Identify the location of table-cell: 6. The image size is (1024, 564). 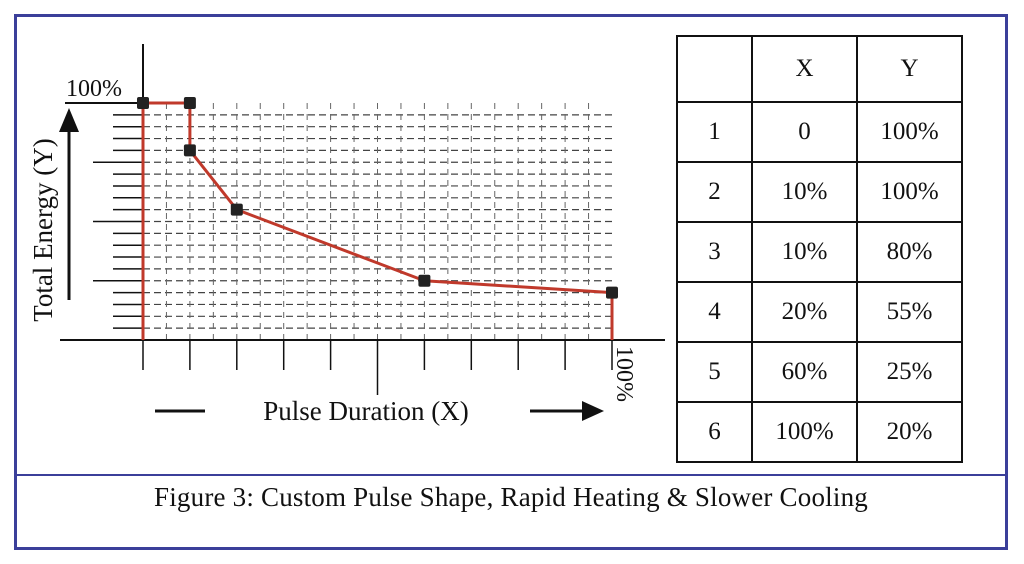
(714, 432).